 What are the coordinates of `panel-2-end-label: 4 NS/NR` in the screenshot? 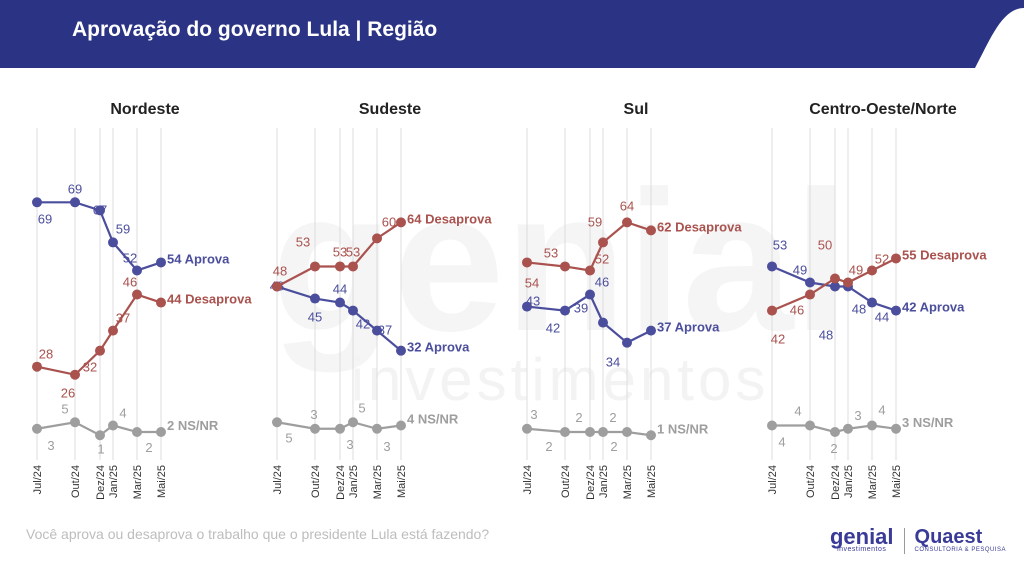 It's located at (433, 419).